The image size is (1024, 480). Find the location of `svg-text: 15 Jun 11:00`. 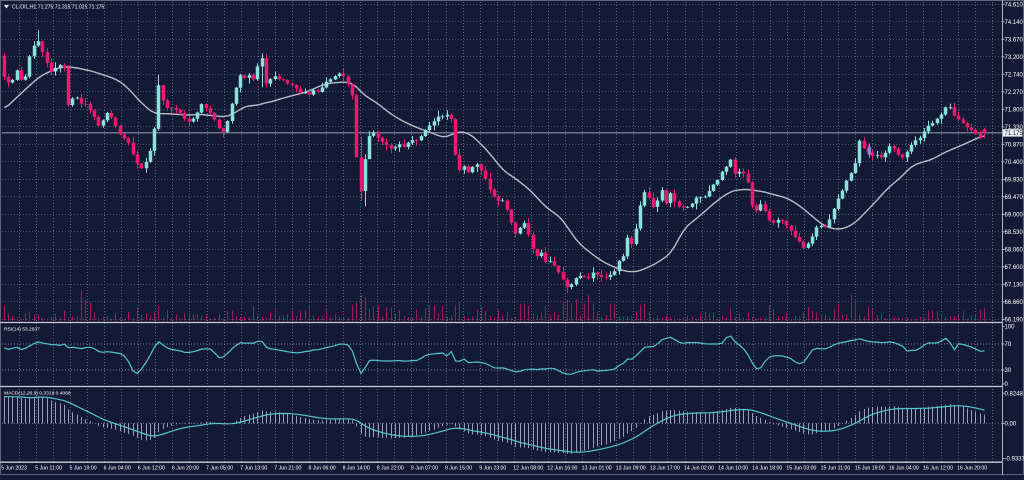

svg-text: 15 Jun 11:00 is located at coordinates (836, 469).